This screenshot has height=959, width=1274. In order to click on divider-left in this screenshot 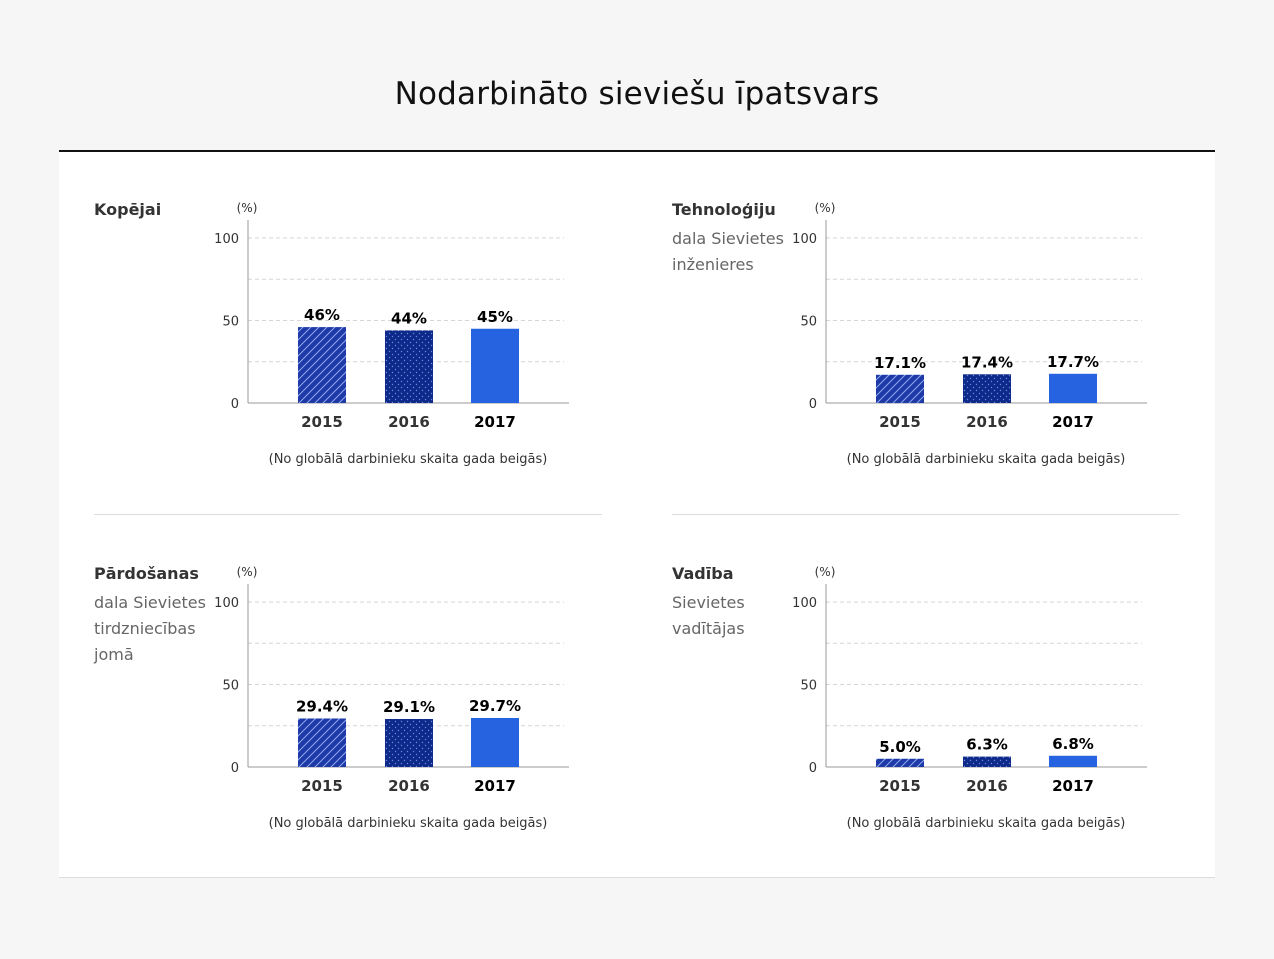, I will do `click(348, 514)`.